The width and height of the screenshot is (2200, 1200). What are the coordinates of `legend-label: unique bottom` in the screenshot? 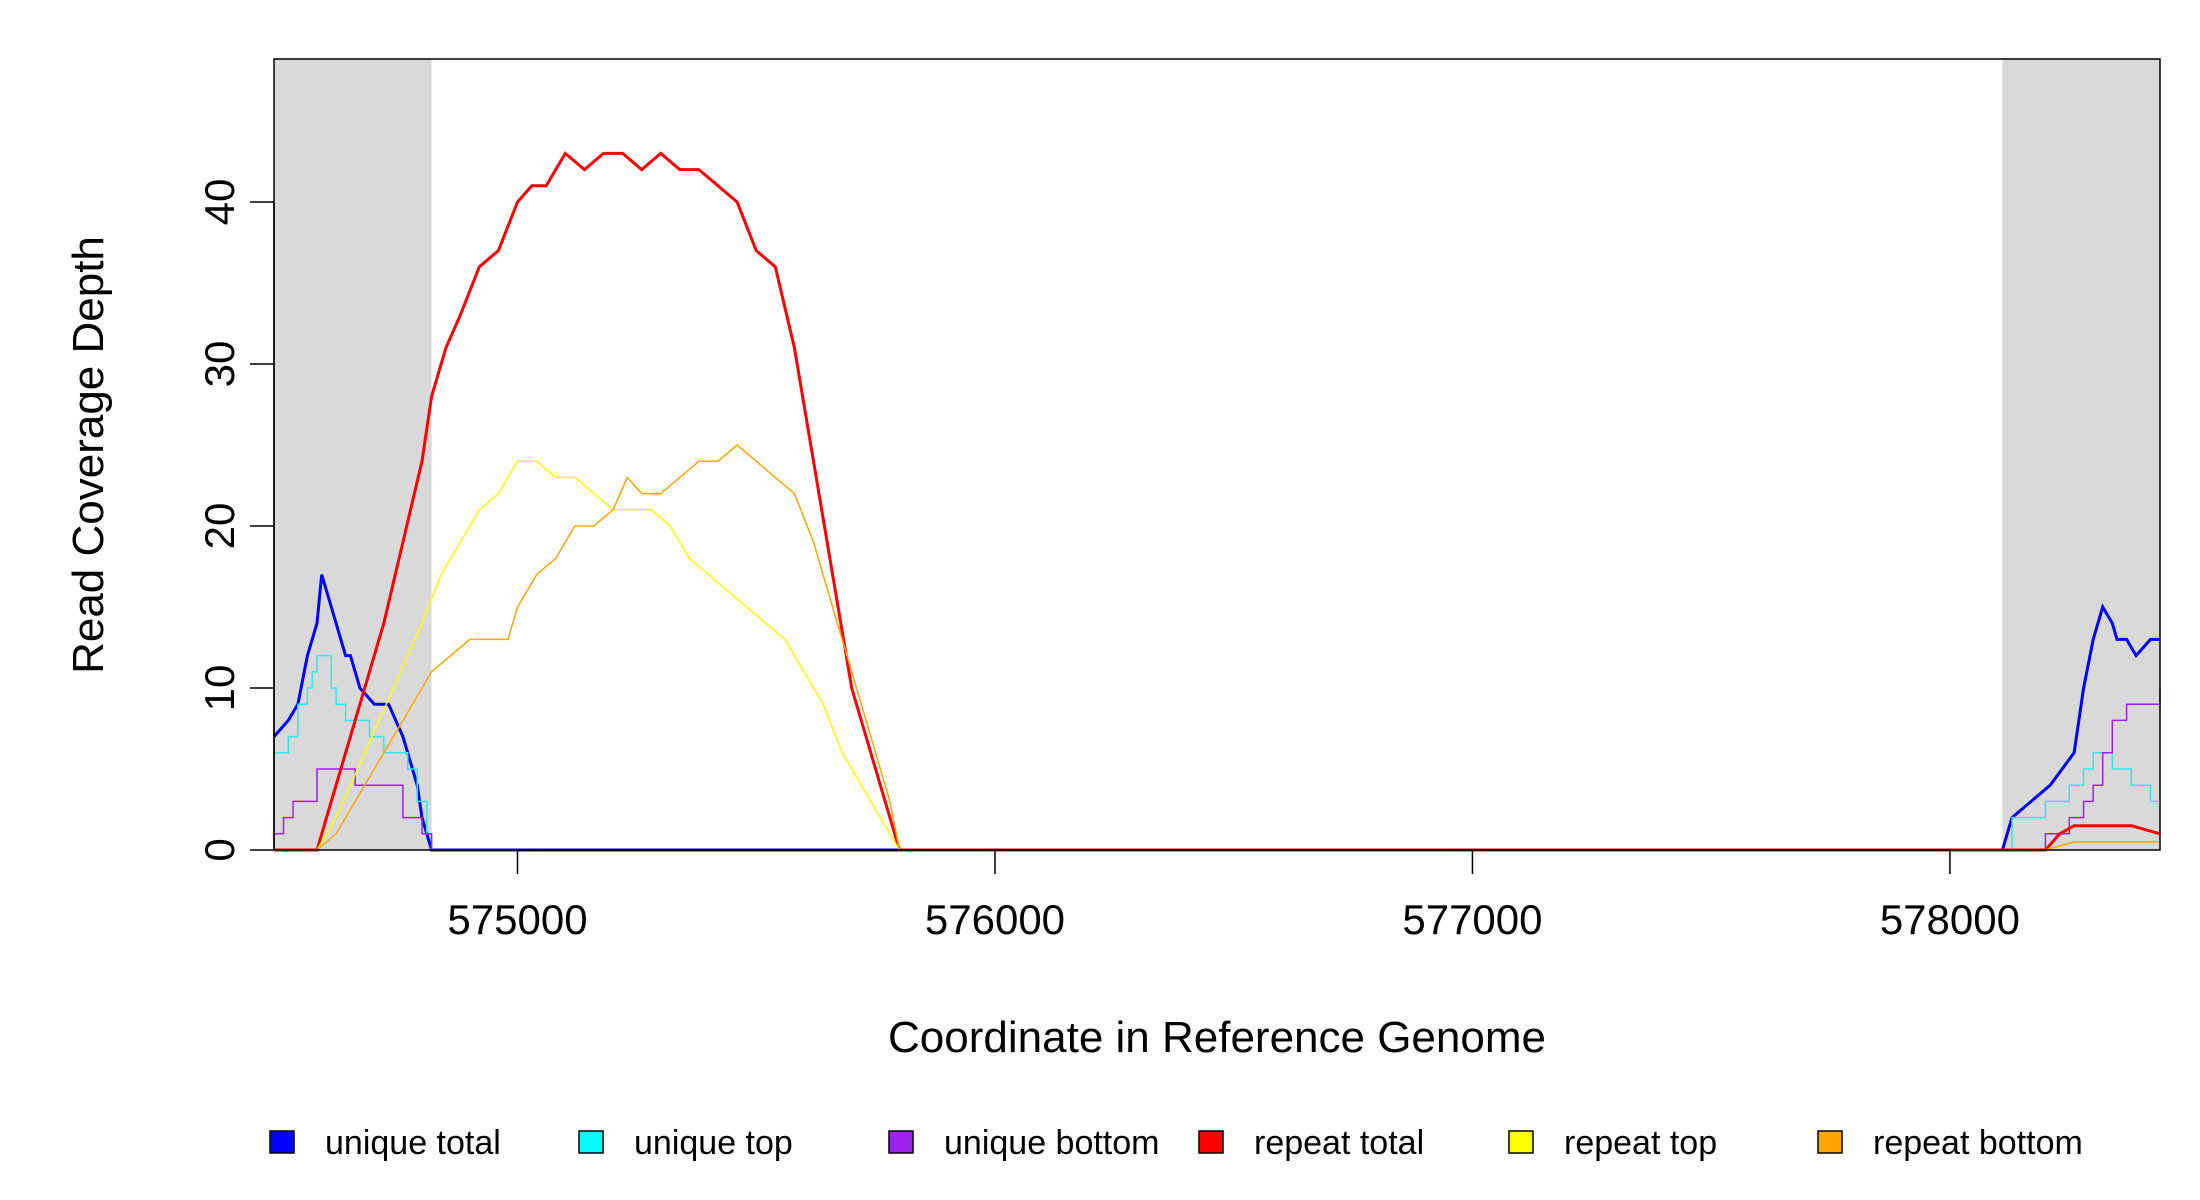 It's located at (1052, 1143).